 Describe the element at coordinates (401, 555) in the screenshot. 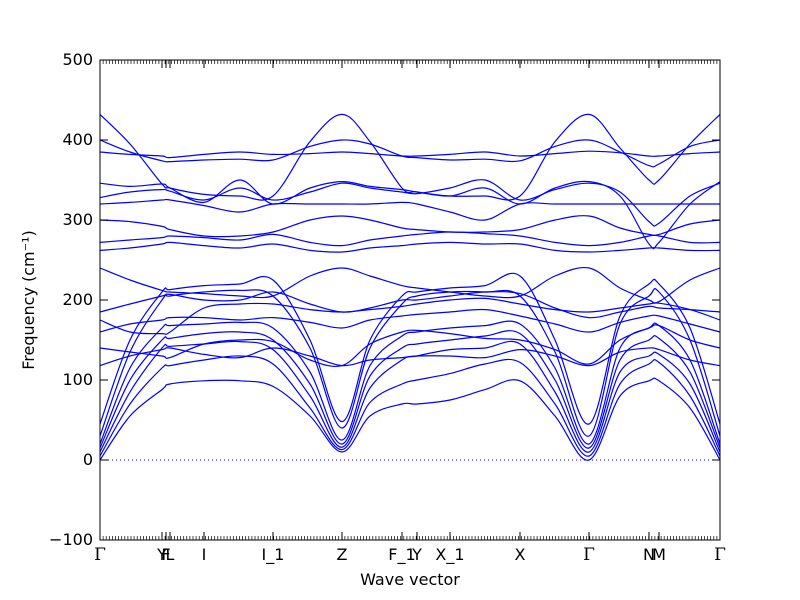

I see `x-tick-label: F_1` at that location.